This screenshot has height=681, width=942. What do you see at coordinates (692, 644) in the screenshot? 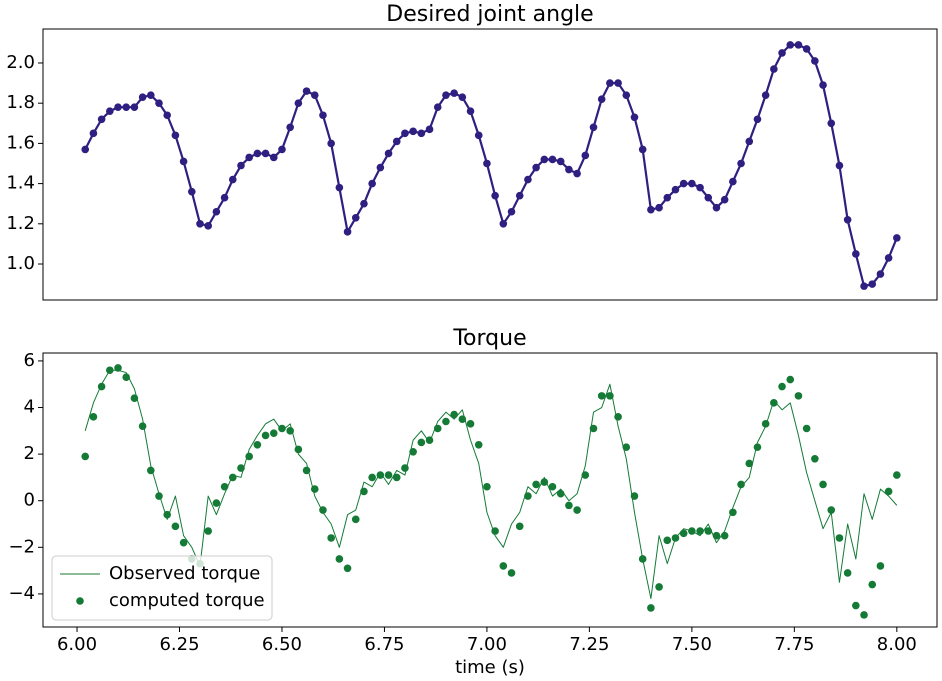
I see `x-tick-label: 7.50` at bounding box center [692, 644].